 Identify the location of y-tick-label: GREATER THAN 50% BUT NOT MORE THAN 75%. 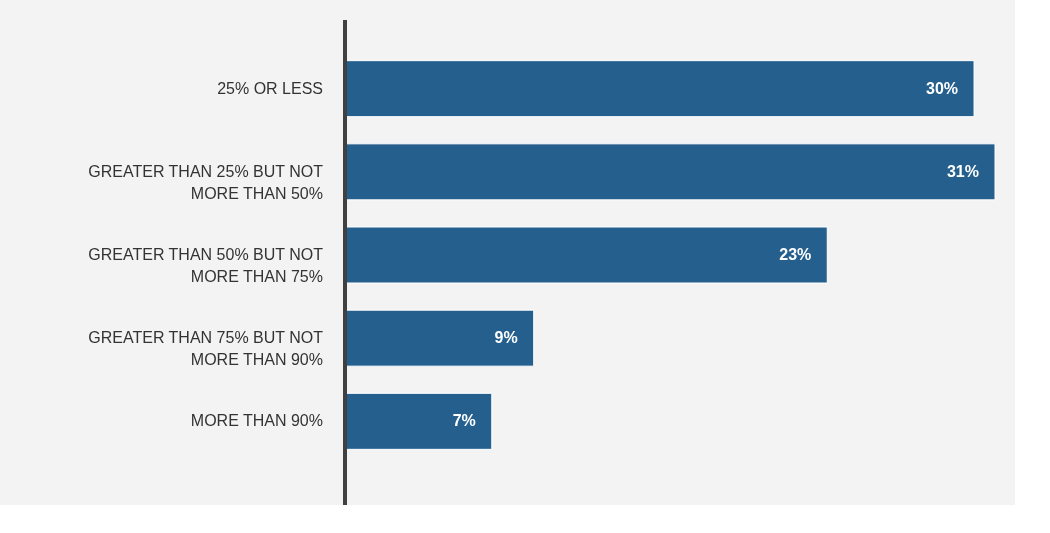
(206, 265).